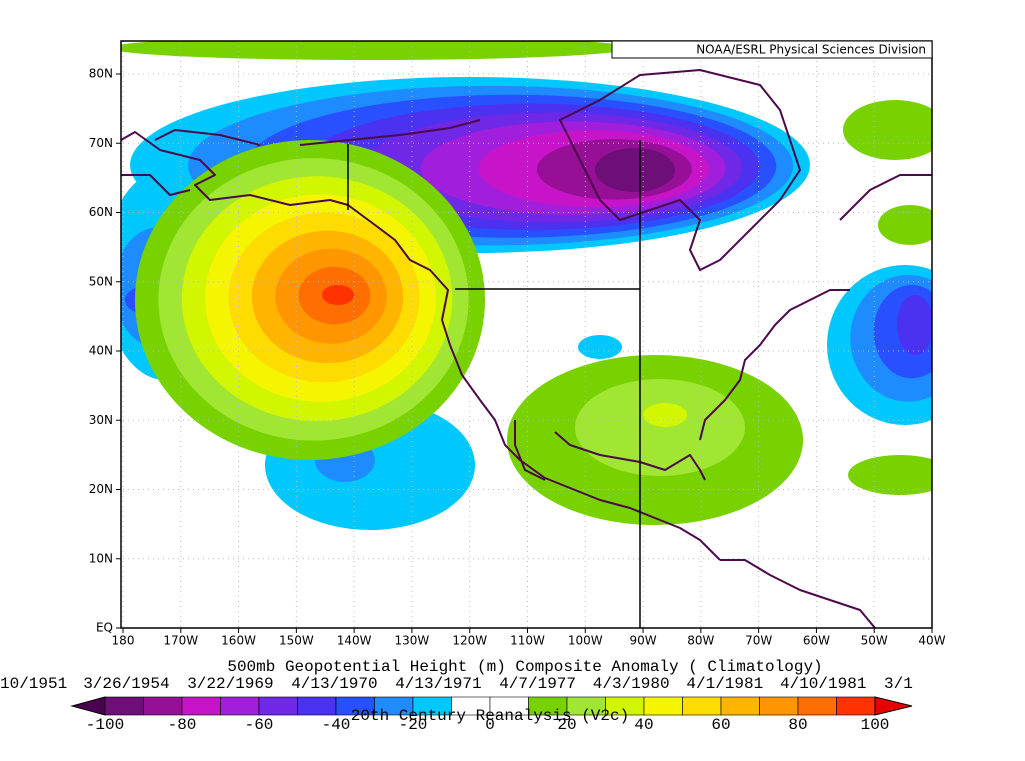 The image size is (1025, 761). I want to click on lat-label: 20N, so click(101, 489).